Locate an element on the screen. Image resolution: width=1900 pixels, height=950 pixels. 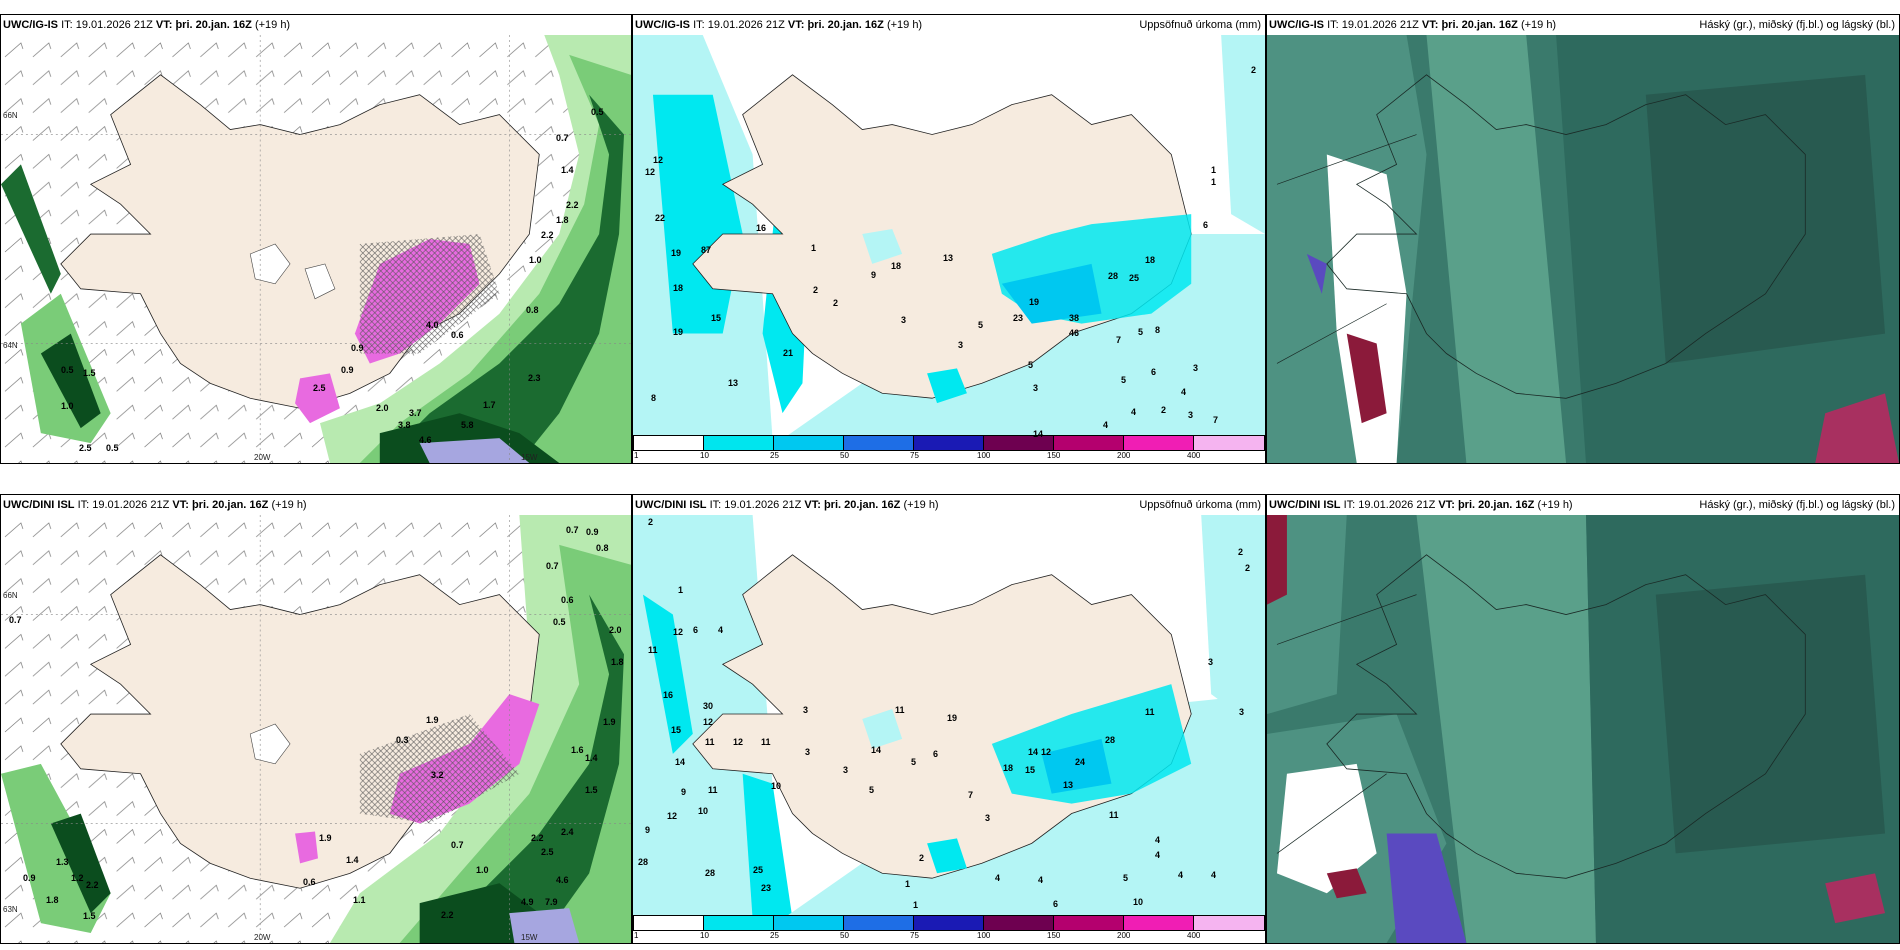
value-label: 0.3 is located at coordinates (402, 740).